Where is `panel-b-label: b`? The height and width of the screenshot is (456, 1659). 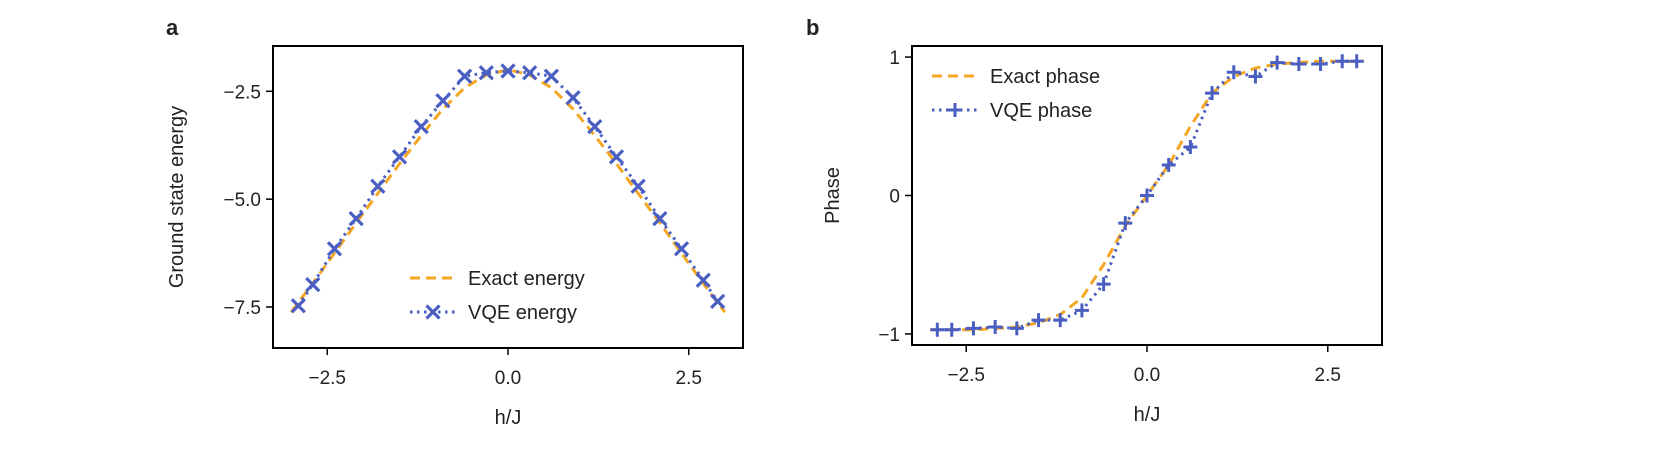
panel-b-label: b is located at coordinates (812, 27).